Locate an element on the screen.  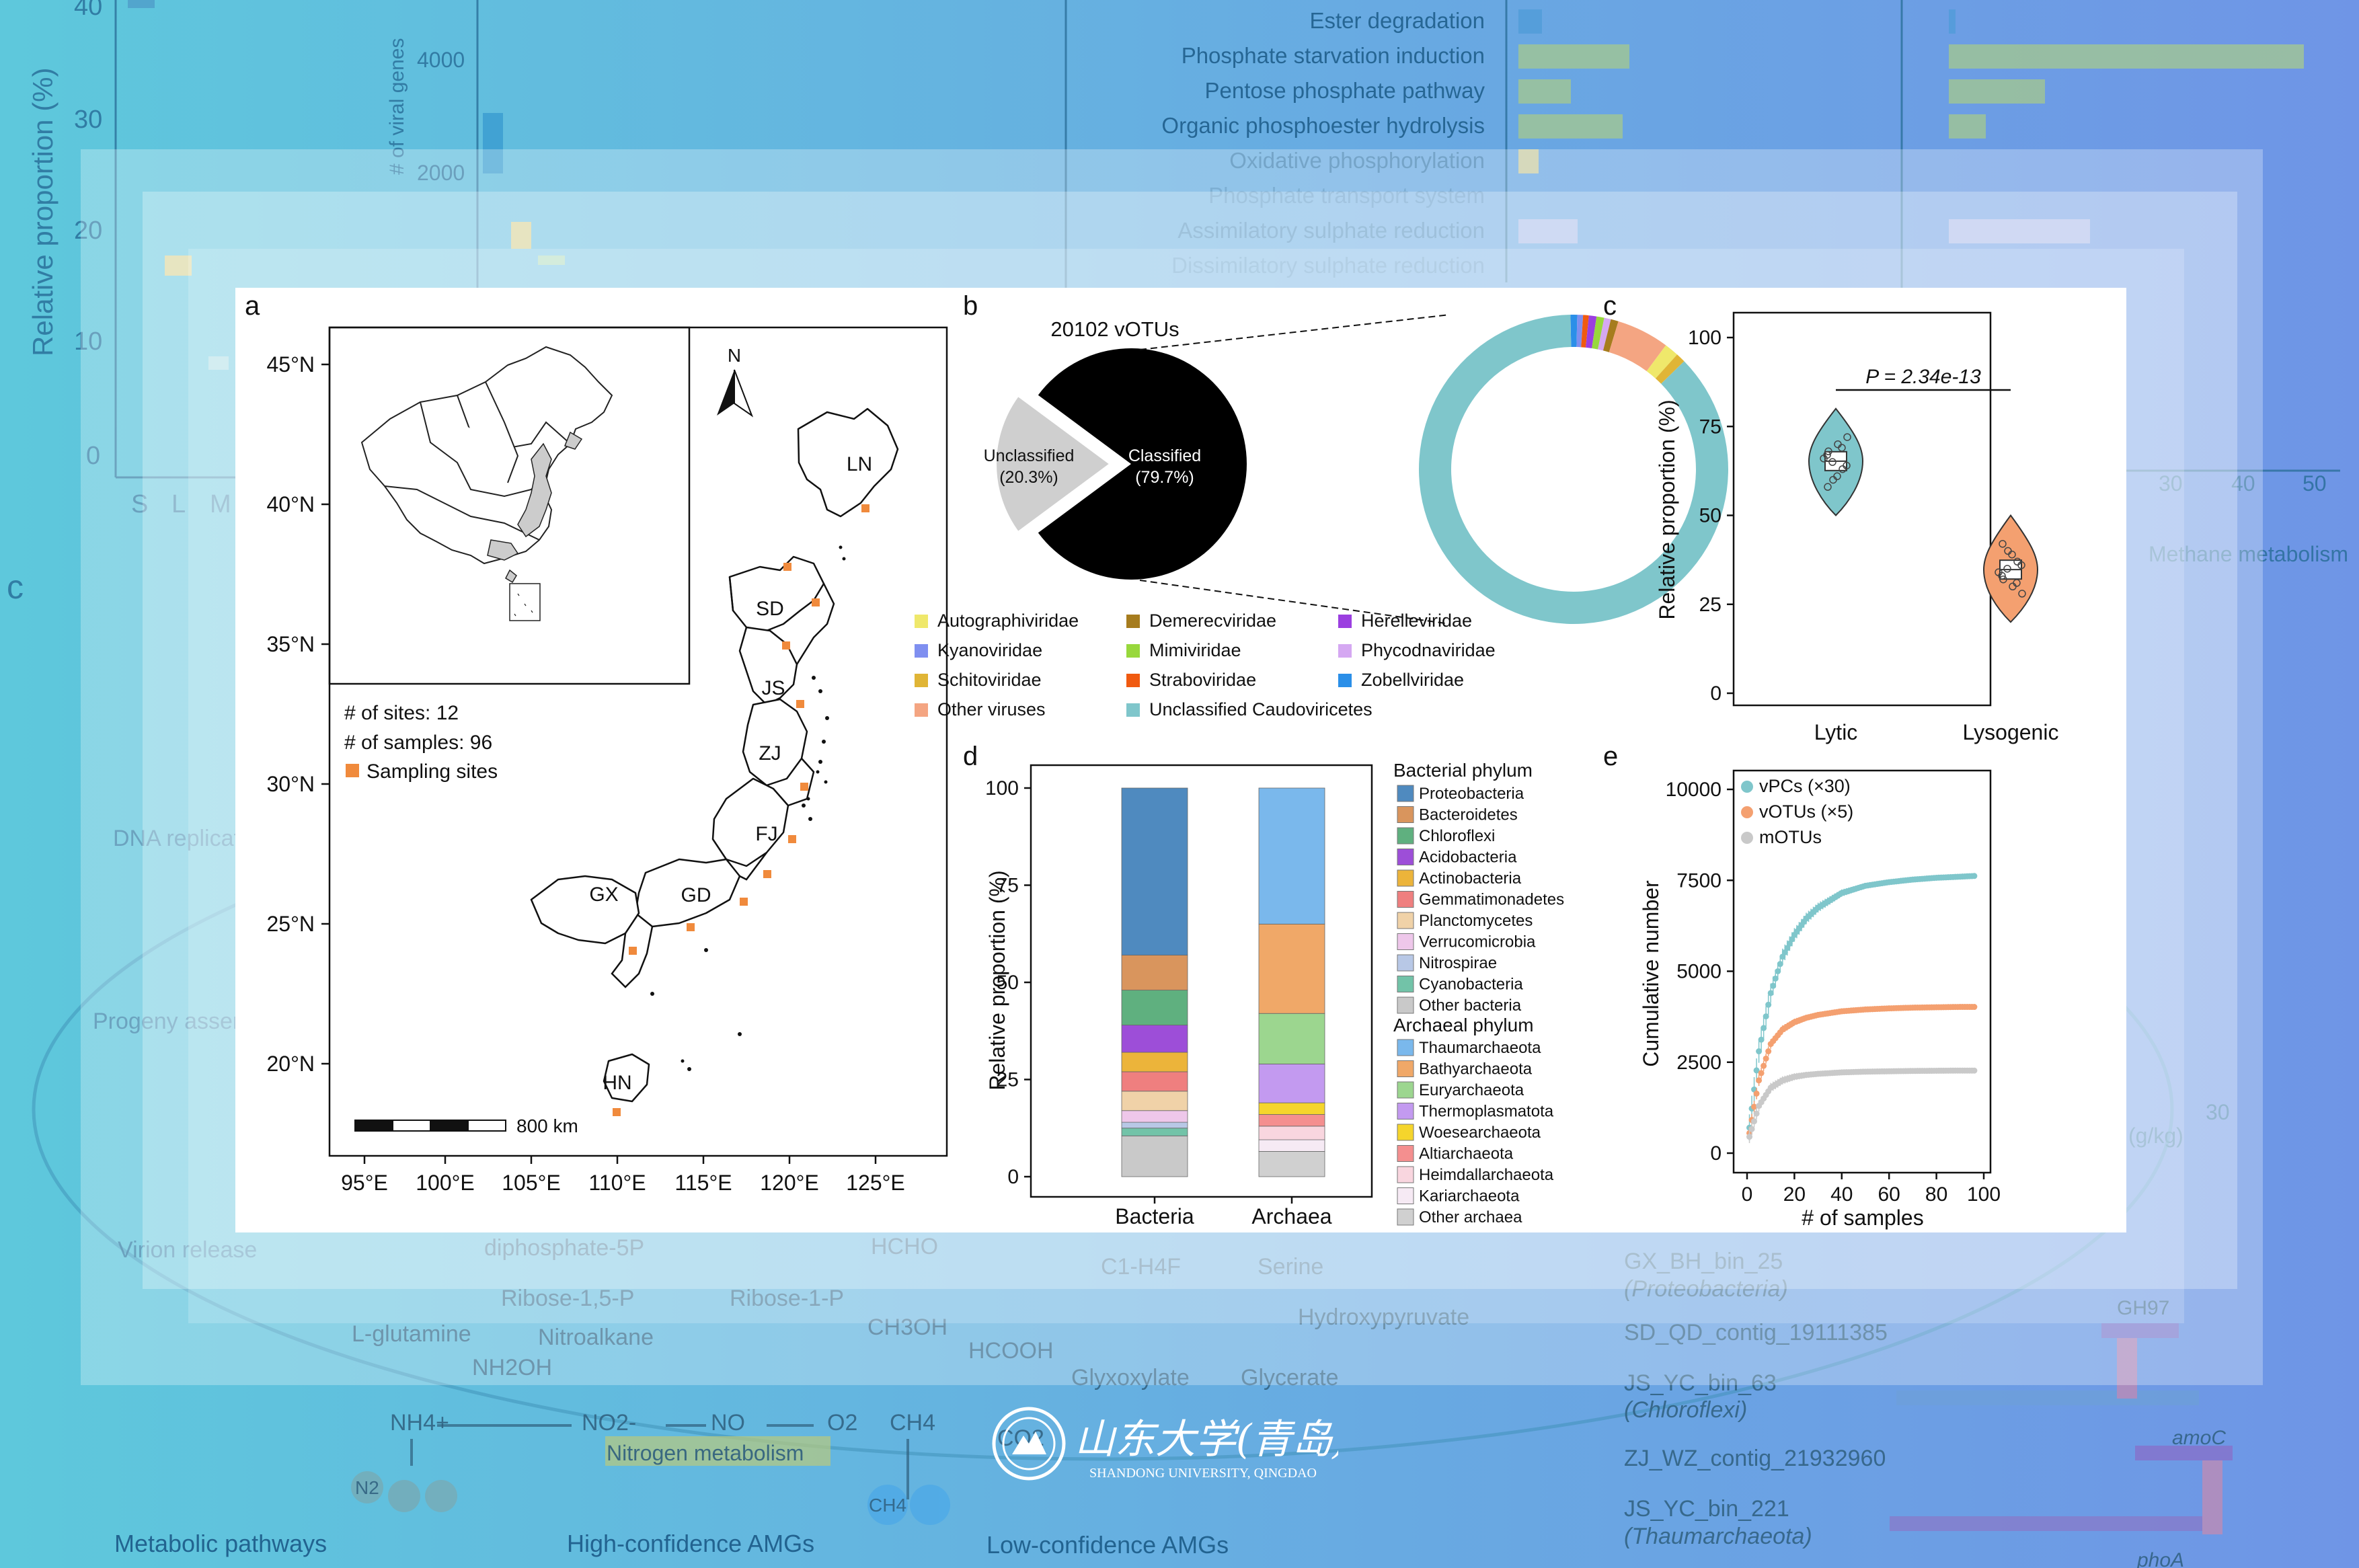
bg-met-14: NH4+ is located at coordinates (419, 1423).